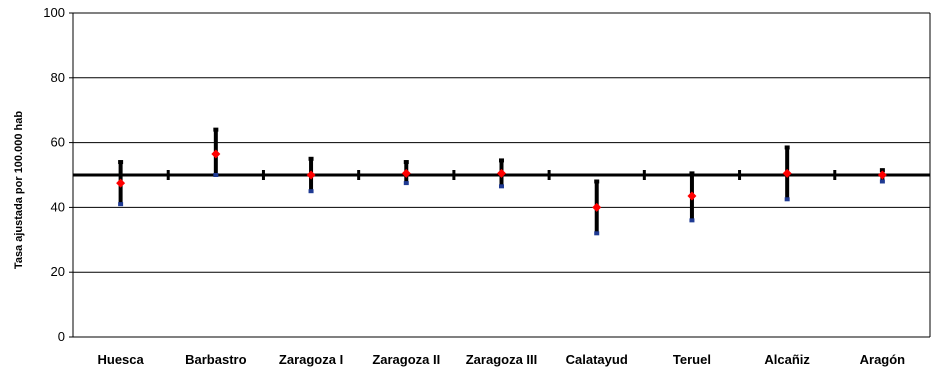 The height and width of the screenshot is (368, 933). Describe the element at coordinates (61, 336) in the screenshot. I see `y-tick-label: 0` at that location.